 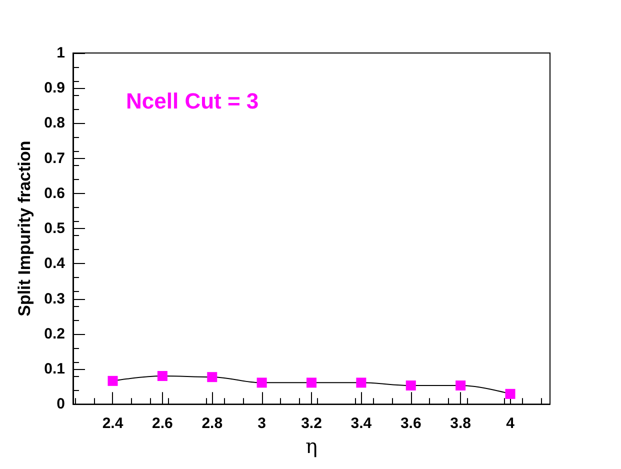 I want to click on y-tick-label: 1, so click(x=60, y=53).